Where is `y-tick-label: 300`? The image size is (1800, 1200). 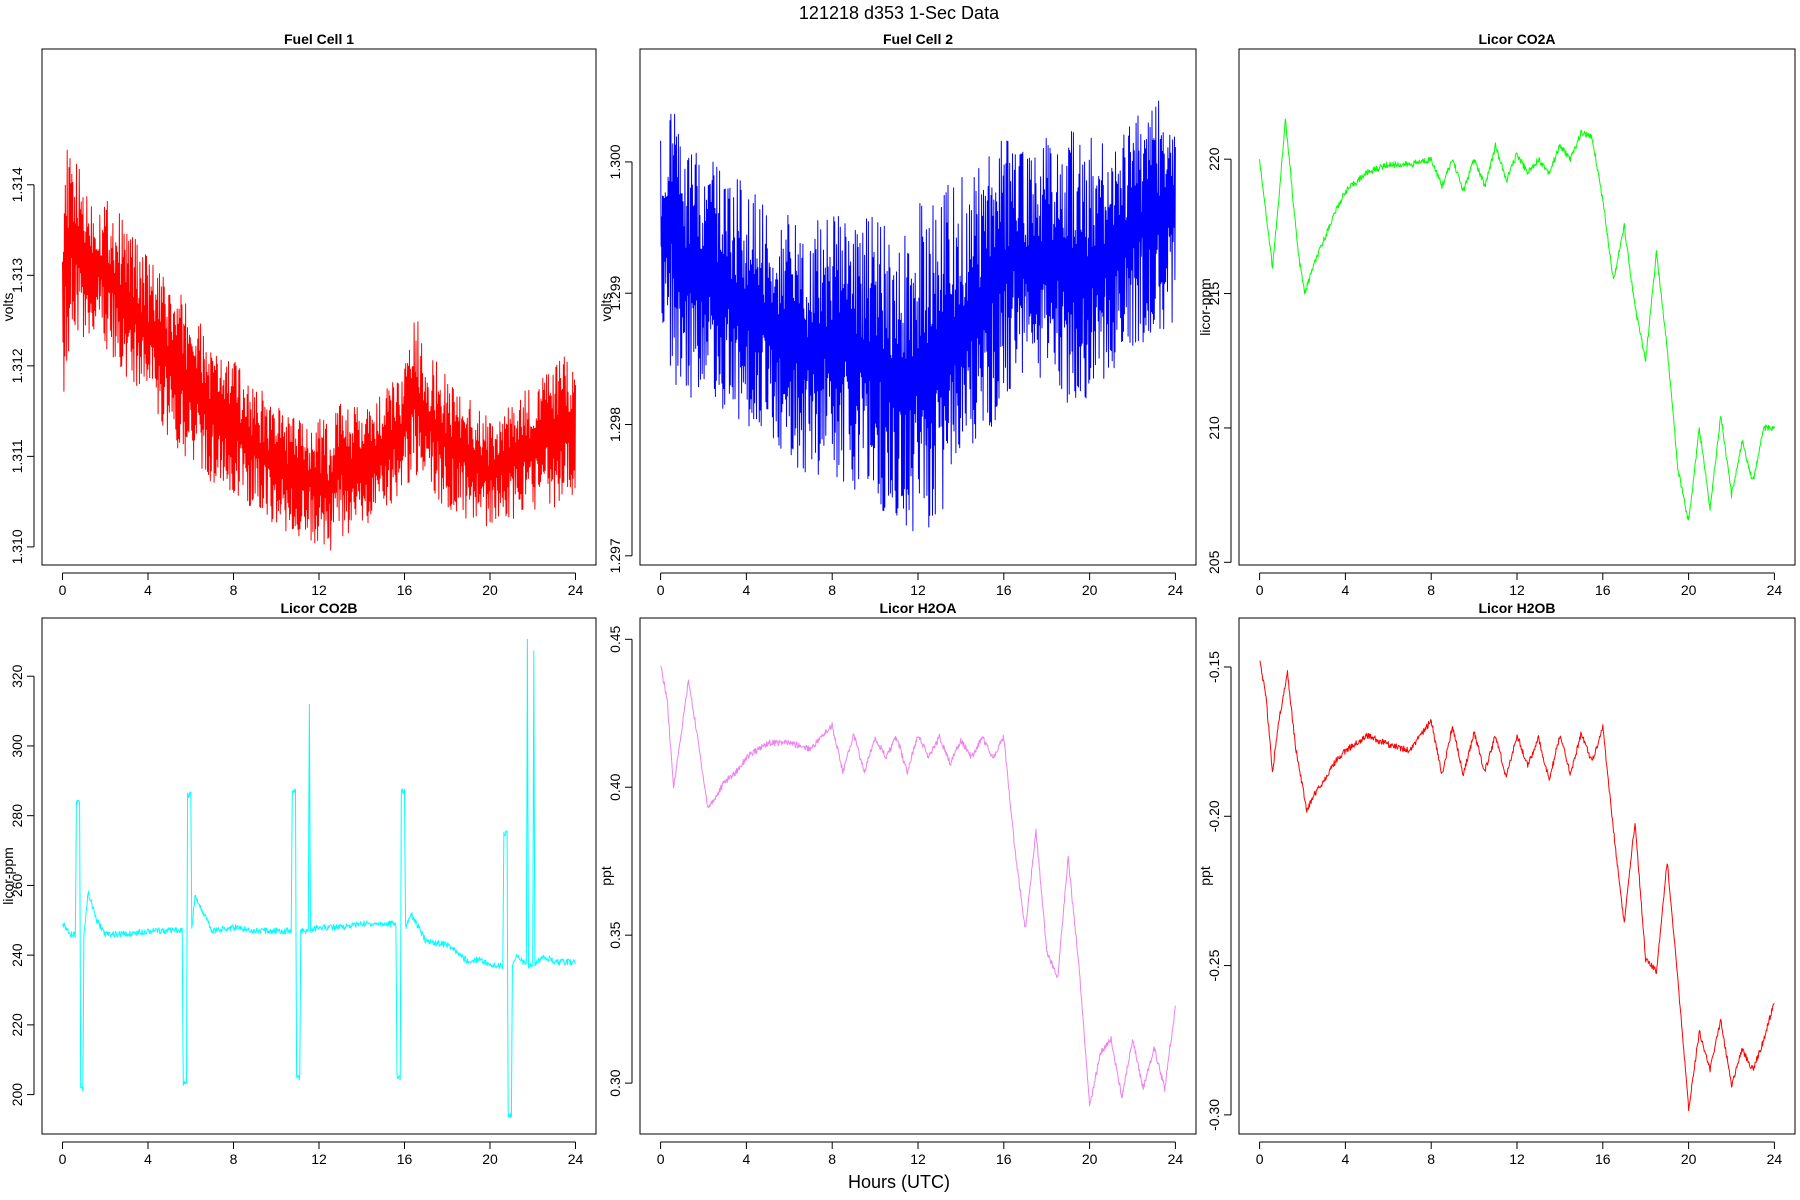 y-tick-label: 300 is located at coordinates (17, 746).